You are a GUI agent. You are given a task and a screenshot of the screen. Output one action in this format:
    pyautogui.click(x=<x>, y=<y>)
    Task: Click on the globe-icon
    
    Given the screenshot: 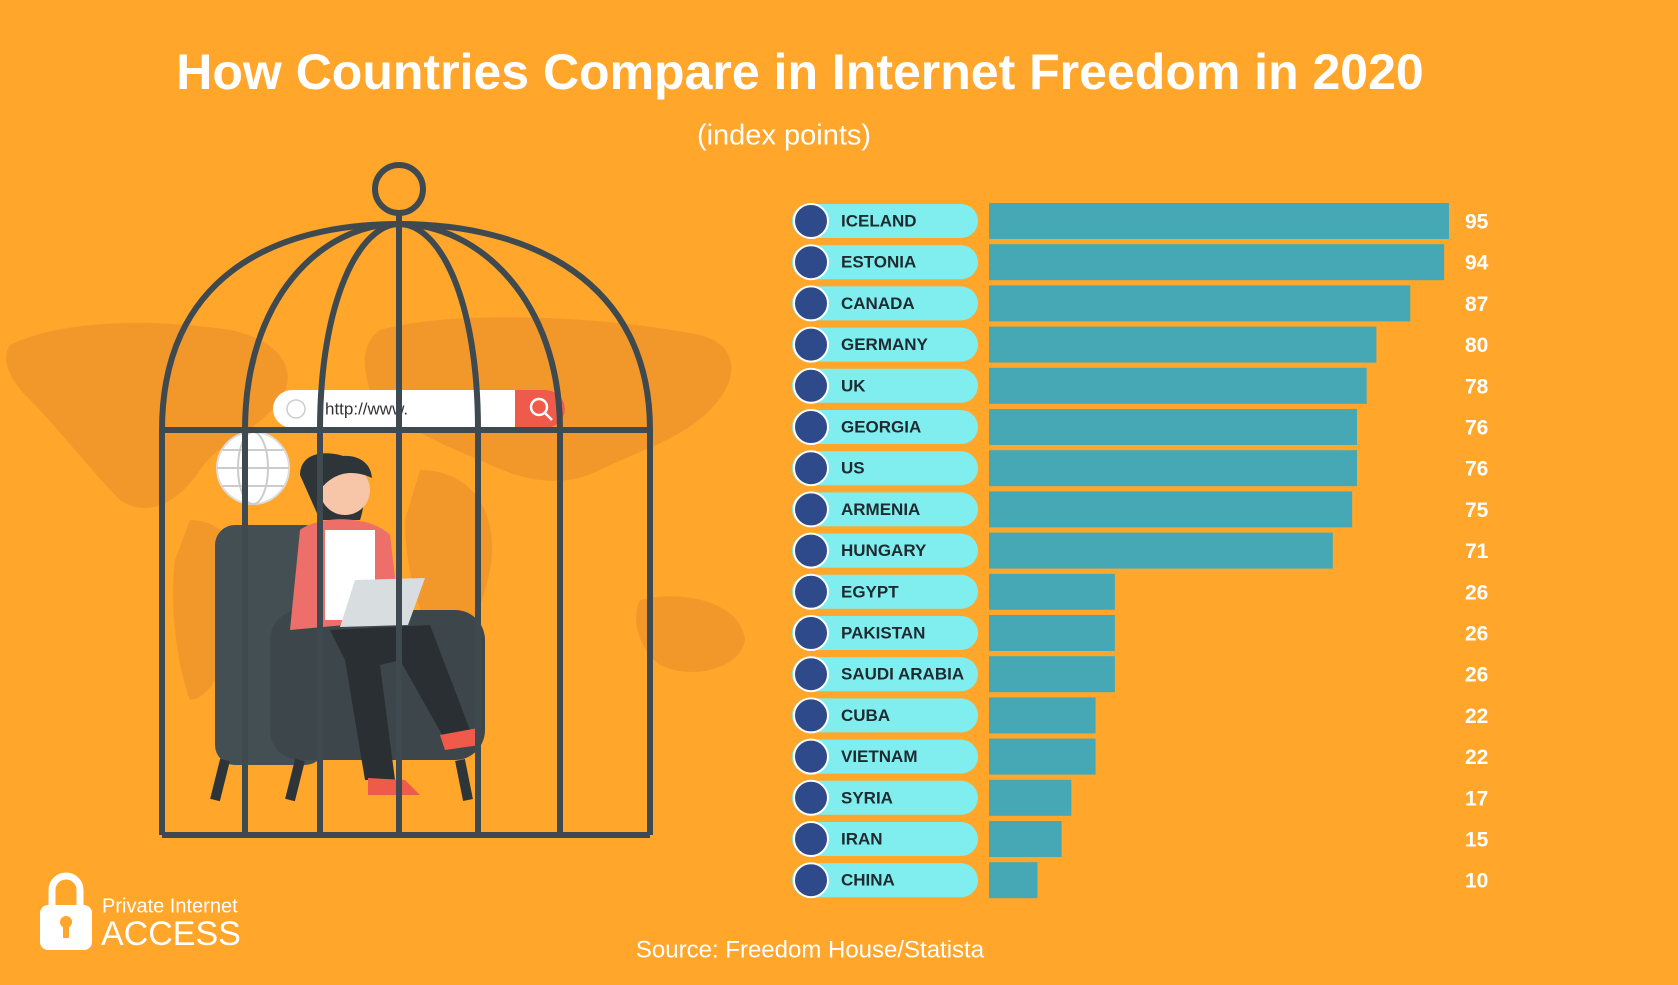 What is the action you would take?
    pyautogui.click(x=253, y=468)
    